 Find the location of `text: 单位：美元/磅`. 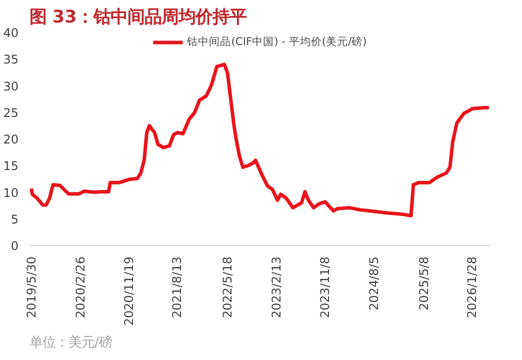

text: 单位：美元/磅 is located at coordinates (71, 342).